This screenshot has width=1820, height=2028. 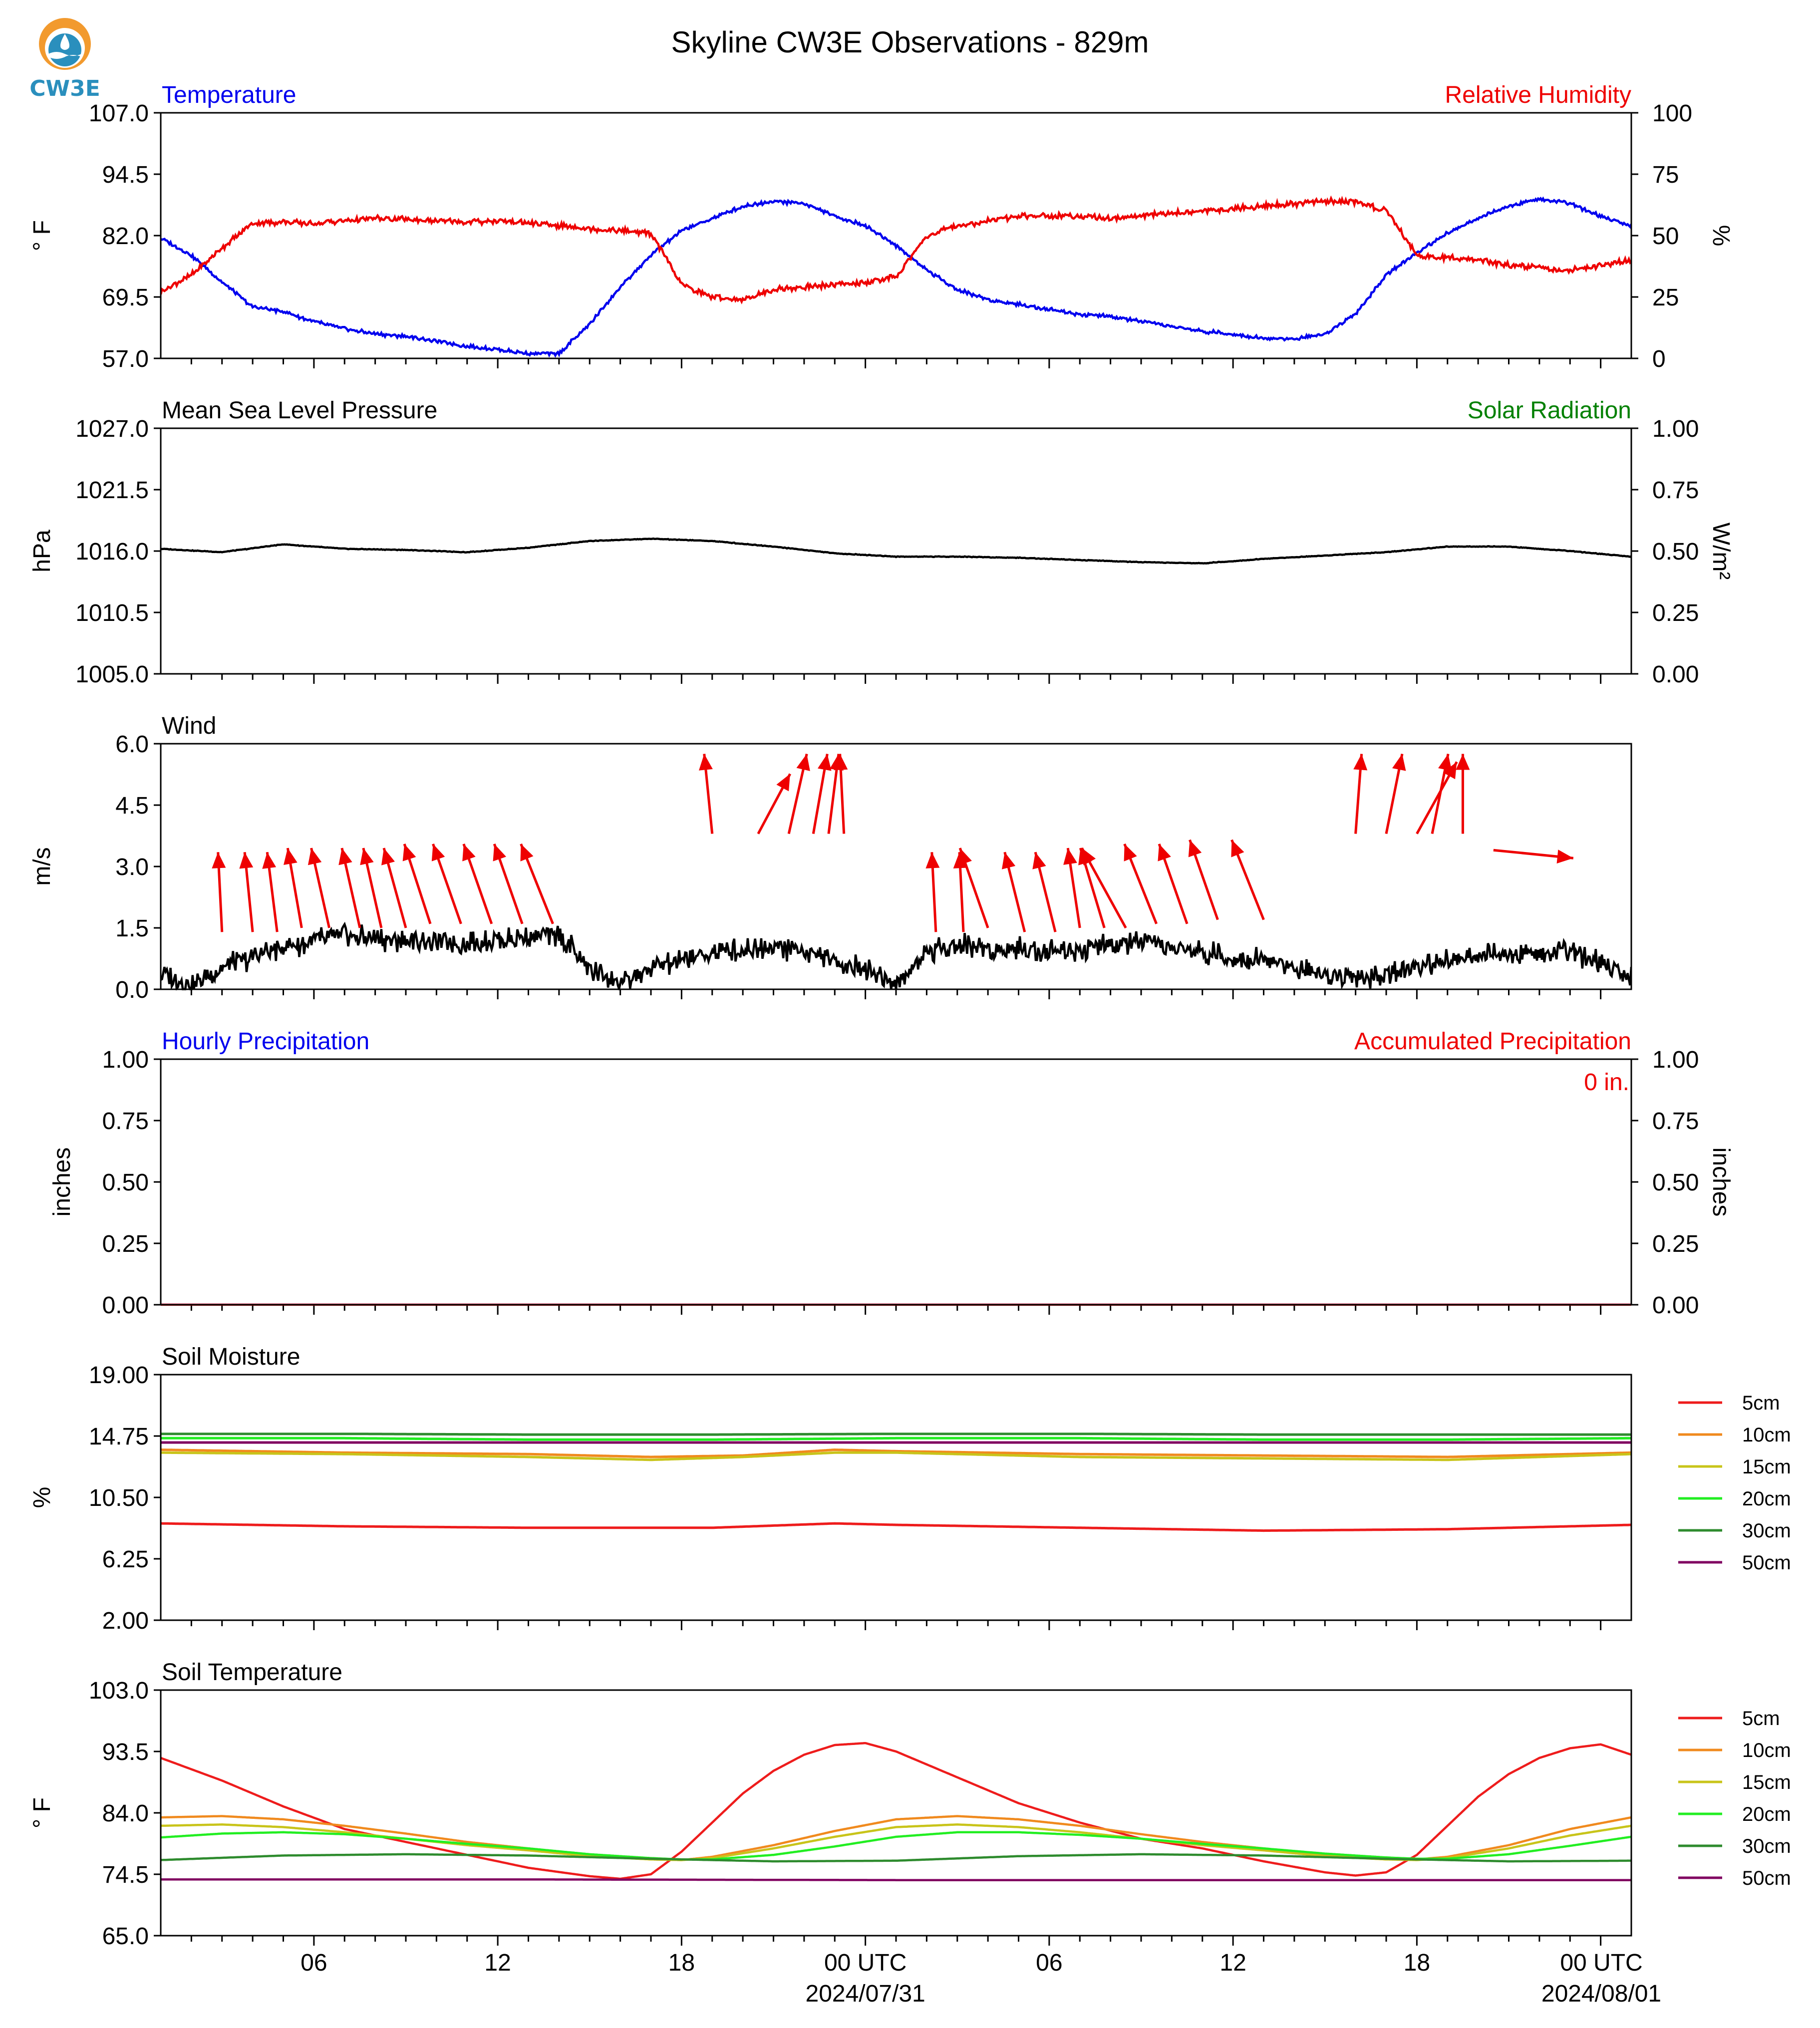 What do you see at coordinates (125, 1752) in the screenshot?
I see `y-tick-label: 93.5` at bounding box center [125, 1752].